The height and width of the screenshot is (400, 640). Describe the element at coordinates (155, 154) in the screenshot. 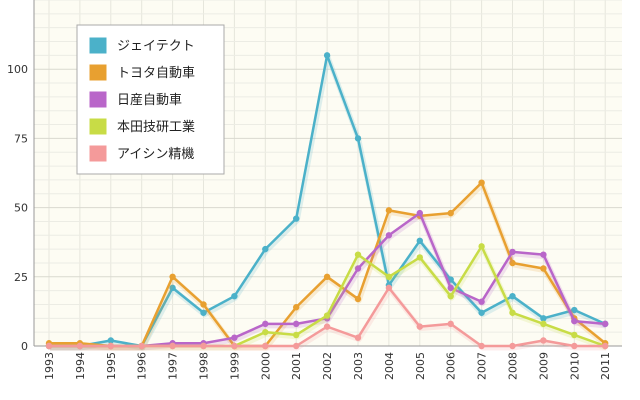

I see `legend-label: アイシン精機` at that location.